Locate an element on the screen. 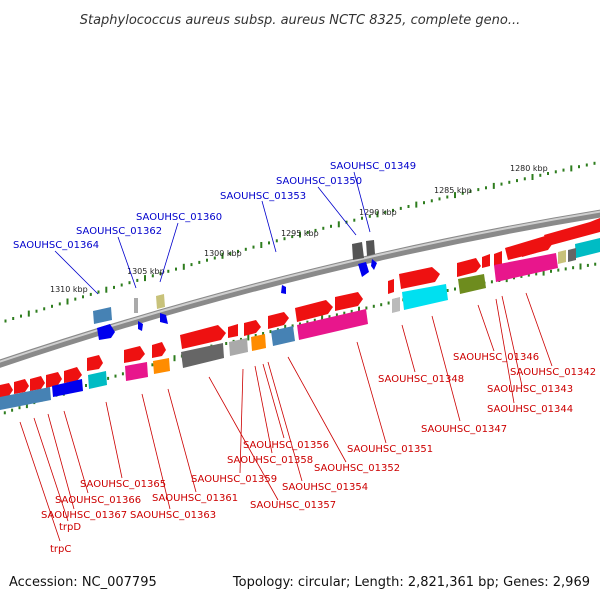  scale-label-1290: 1290 kbp is located at coordinates (378, 212).